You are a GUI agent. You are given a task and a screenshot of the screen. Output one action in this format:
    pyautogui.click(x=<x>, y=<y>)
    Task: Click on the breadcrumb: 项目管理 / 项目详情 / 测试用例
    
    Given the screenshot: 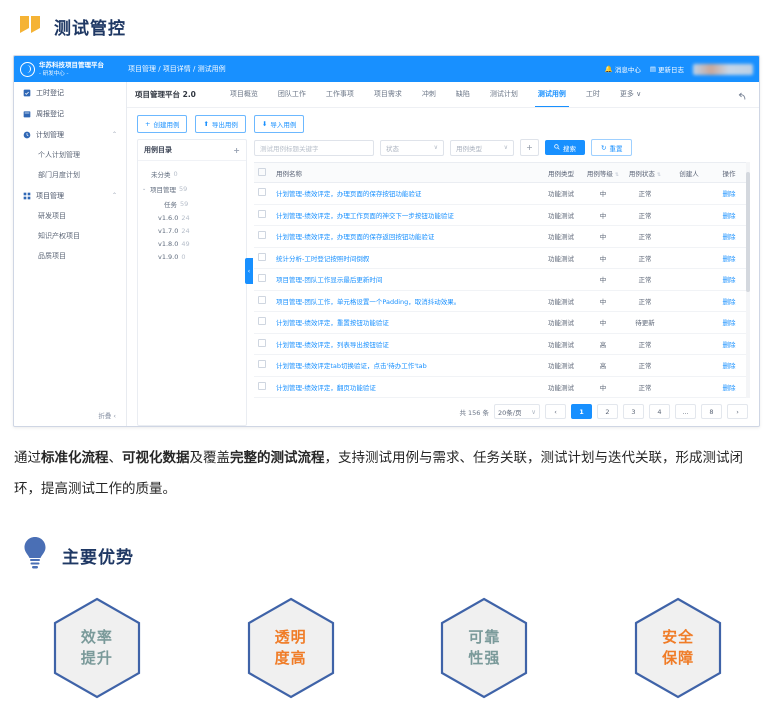 What is the action you would take?
    pyautogui.click(x=177, y=69)
    